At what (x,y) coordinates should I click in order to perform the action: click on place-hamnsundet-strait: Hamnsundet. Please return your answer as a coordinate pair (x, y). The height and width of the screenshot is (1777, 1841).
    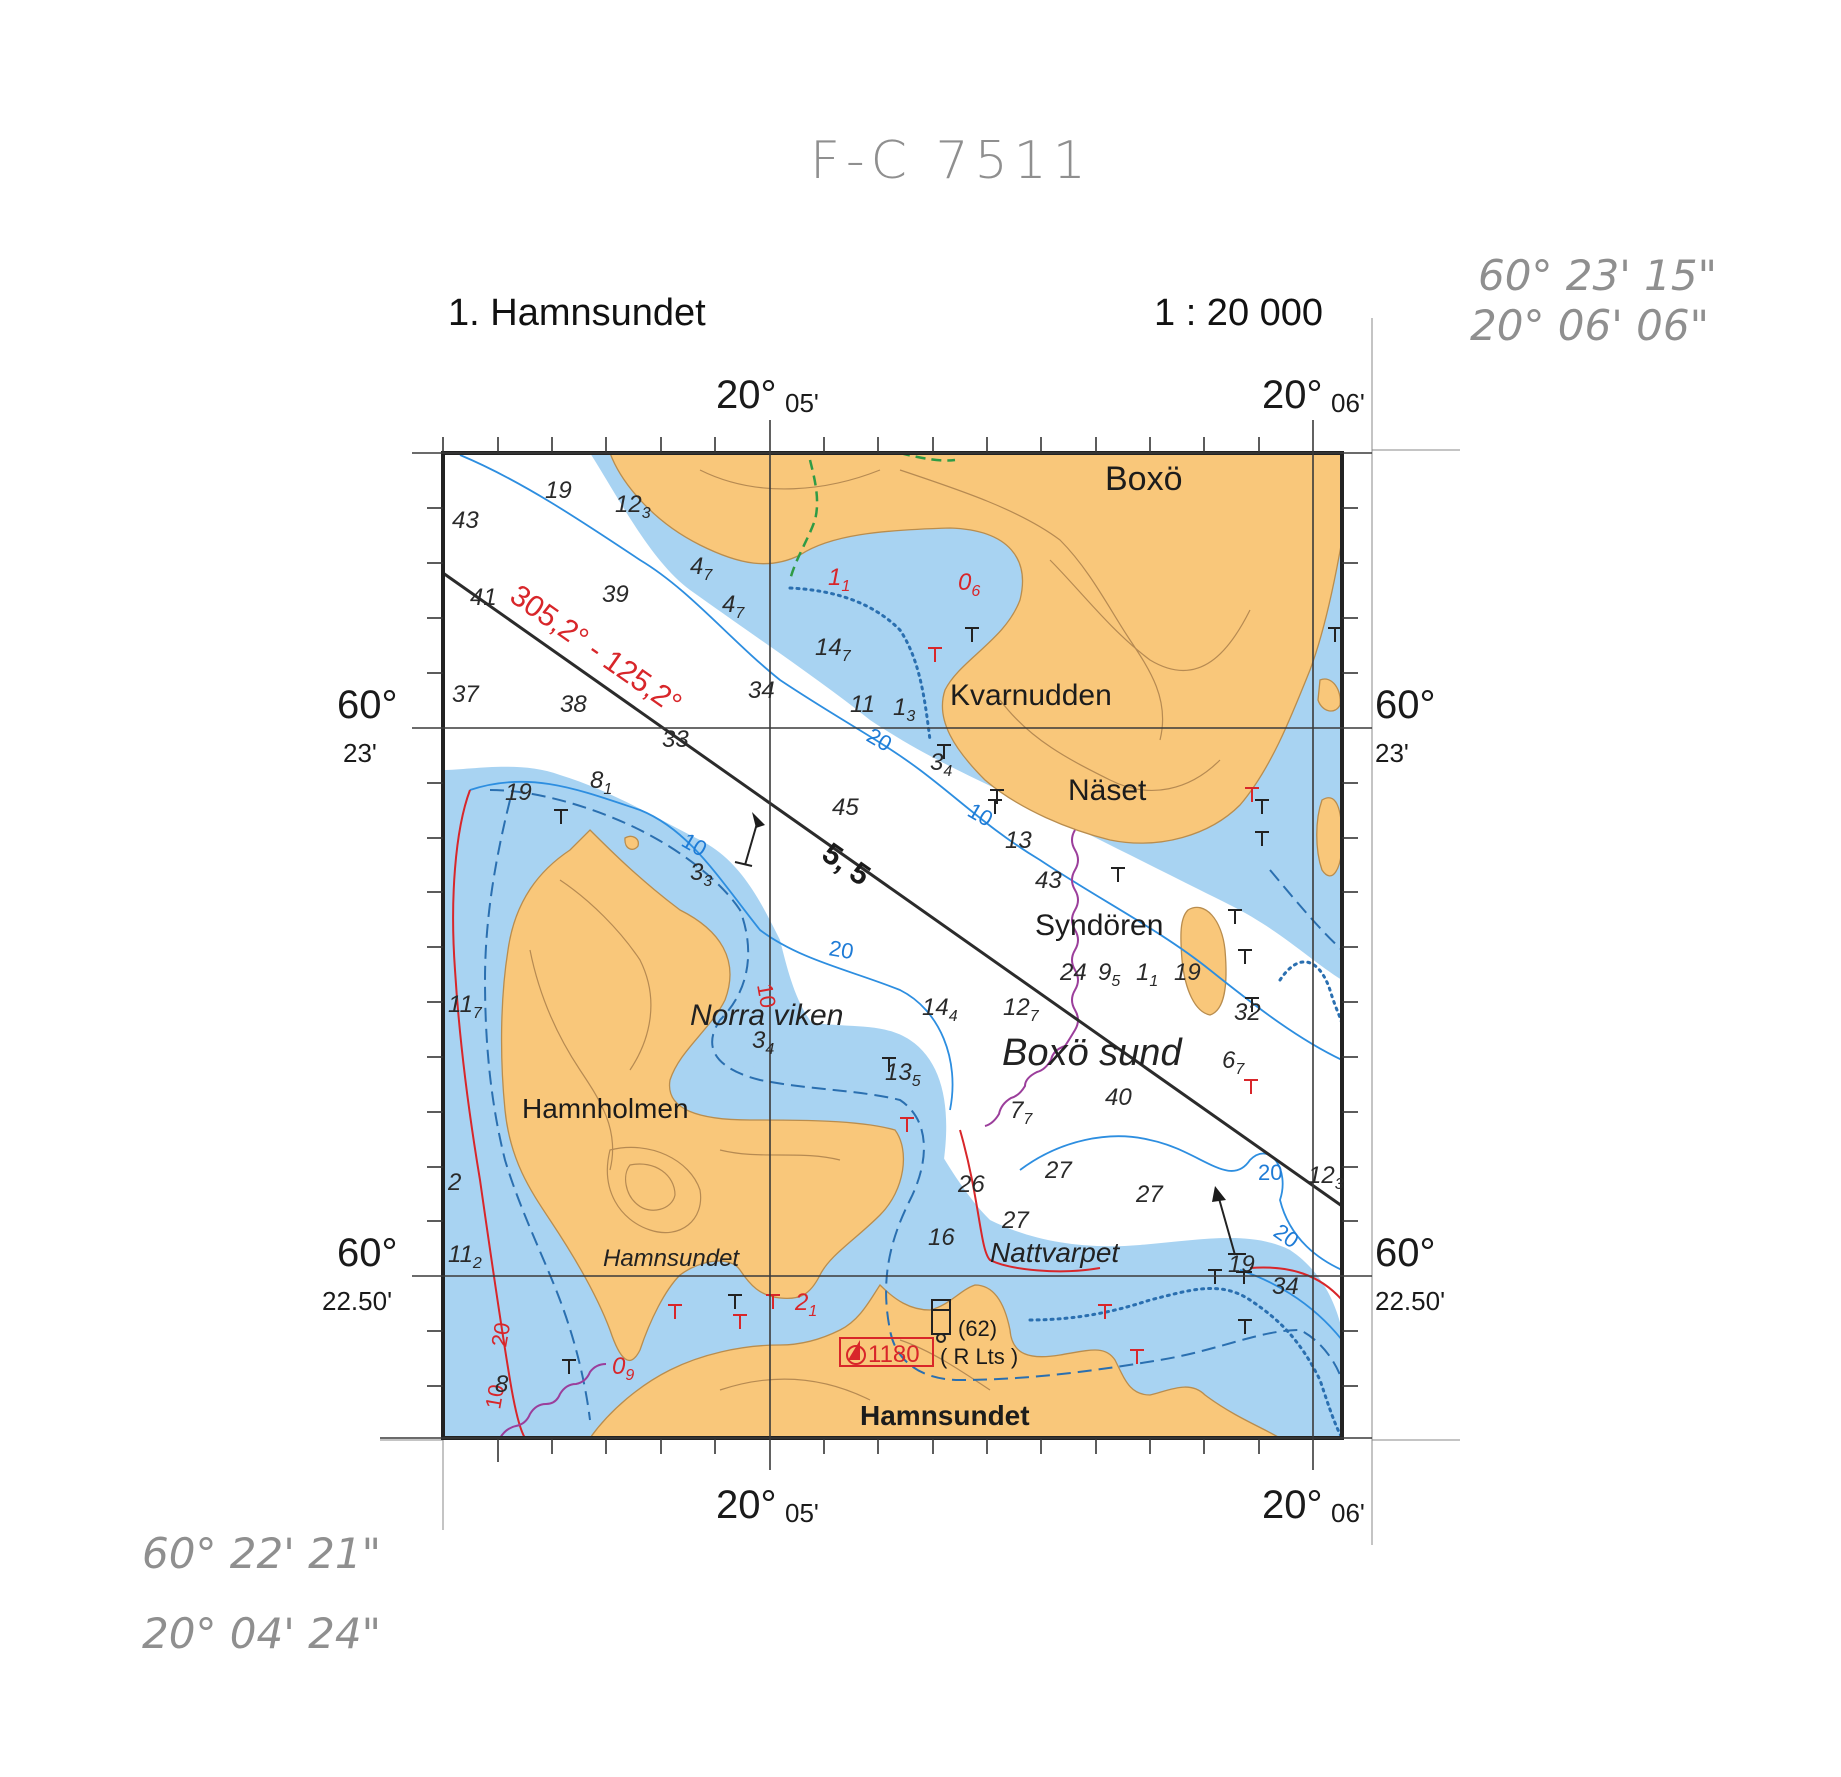
    Looking at the image, I should click on (671, 1258).